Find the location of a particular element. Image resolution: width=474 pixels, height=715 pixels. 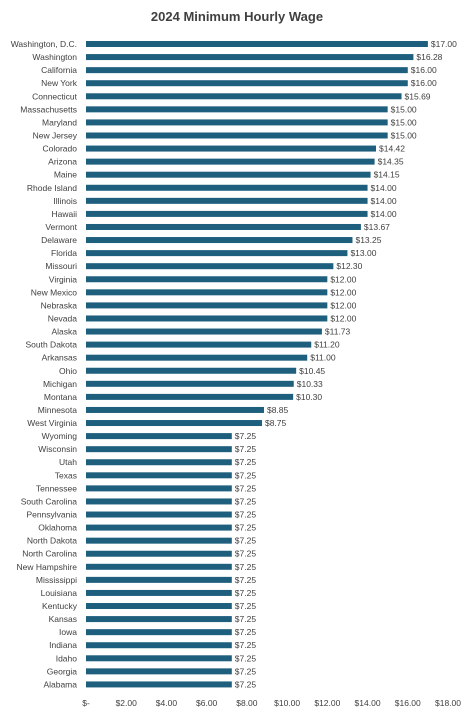

data-label: $11.20 is located at coordinates (327, 345).